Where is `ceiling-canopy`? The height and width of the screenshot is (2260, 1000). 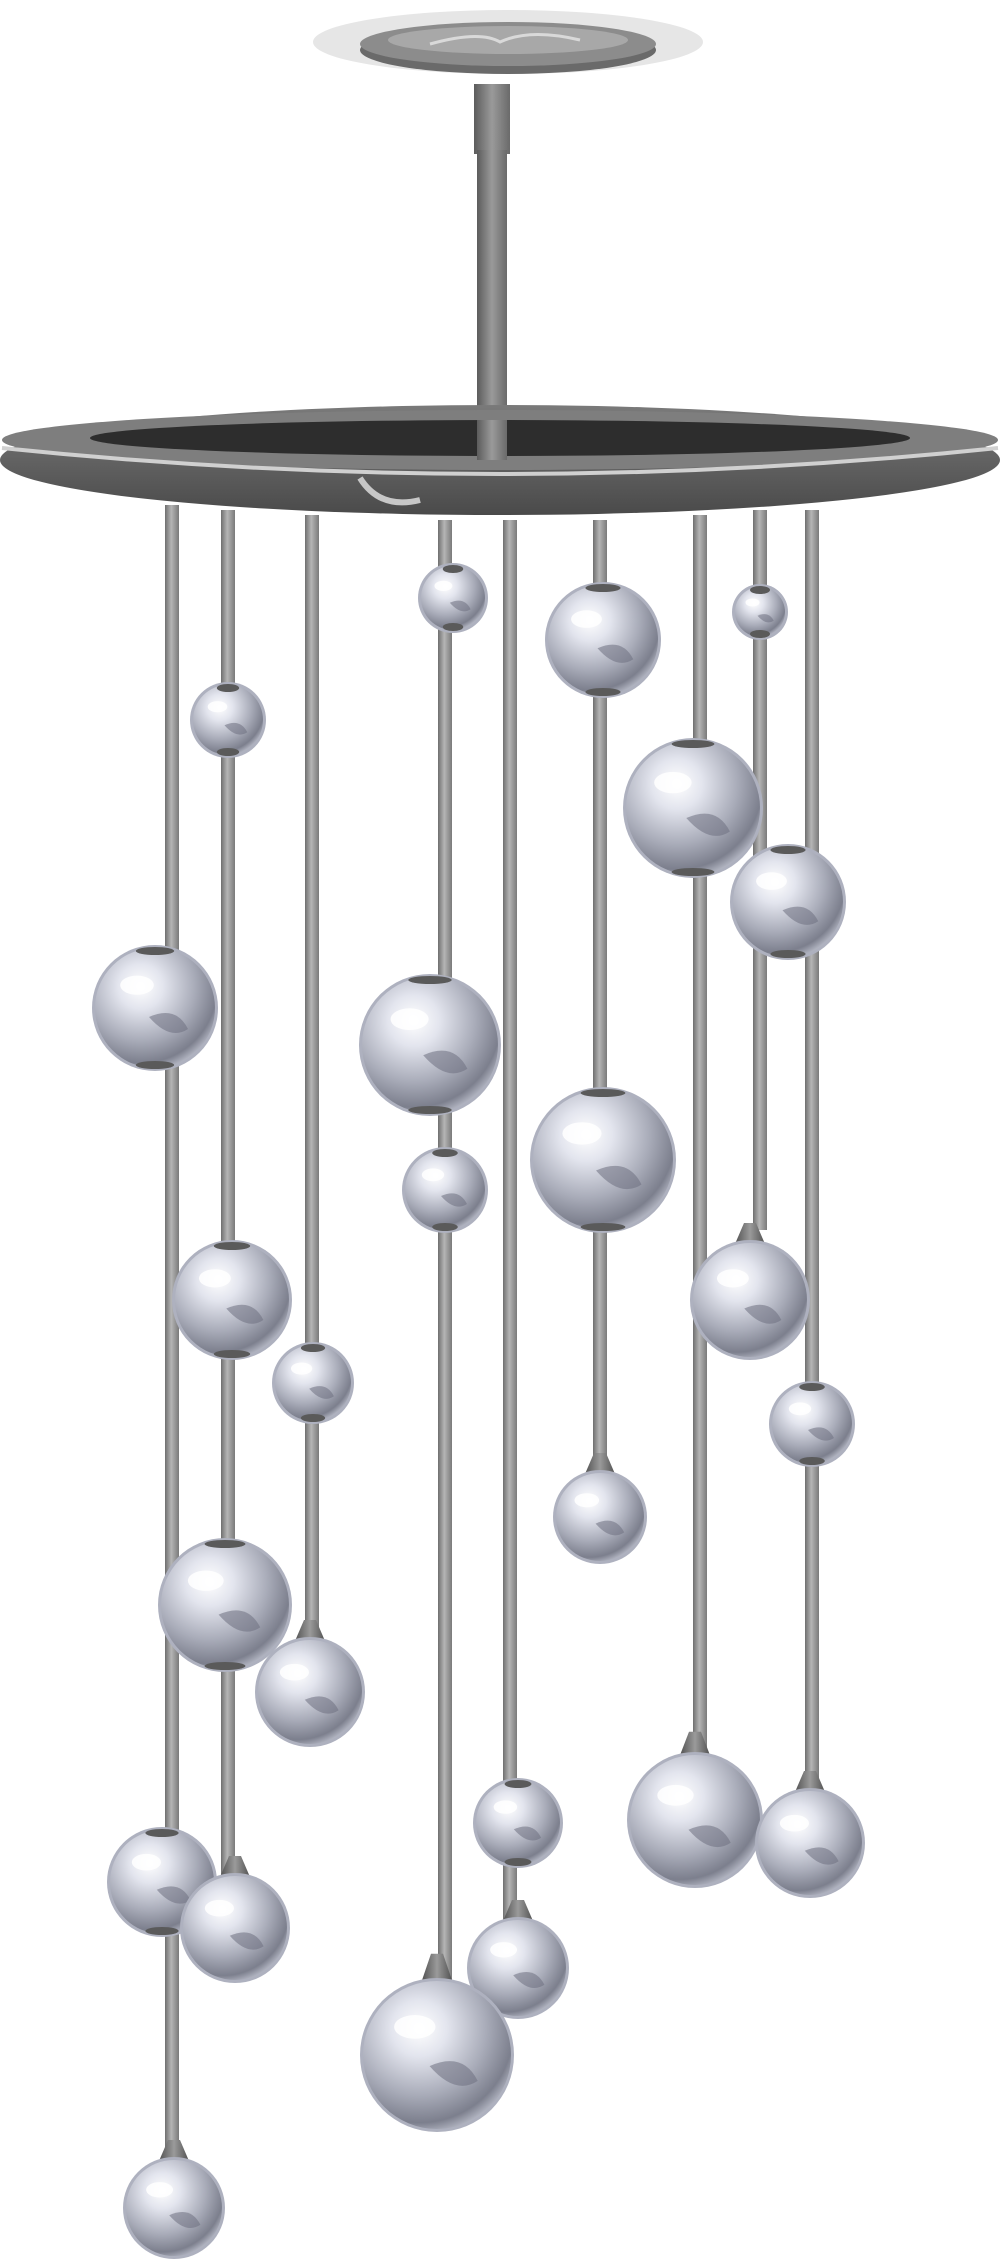 ceiling-canopy is located at coordinates (508, 42).